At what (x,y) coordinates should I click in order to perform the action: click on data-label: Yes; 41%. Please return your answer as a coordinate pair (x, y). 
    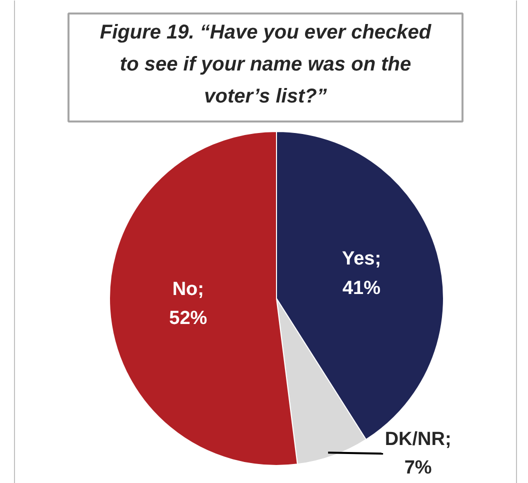
    Looking at the image, I should click on (362, 274).